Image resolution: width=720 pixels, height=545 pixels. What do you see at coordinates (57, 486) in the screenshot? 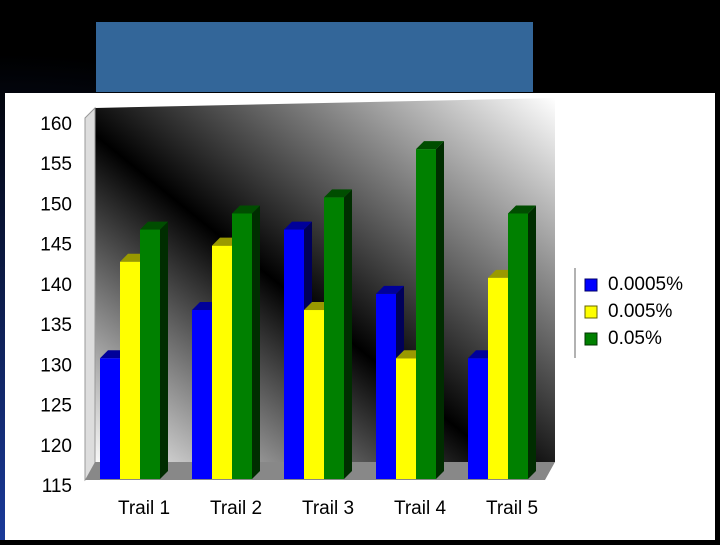
I see `y-tick-label: 115` at bounding box center [57, 486].